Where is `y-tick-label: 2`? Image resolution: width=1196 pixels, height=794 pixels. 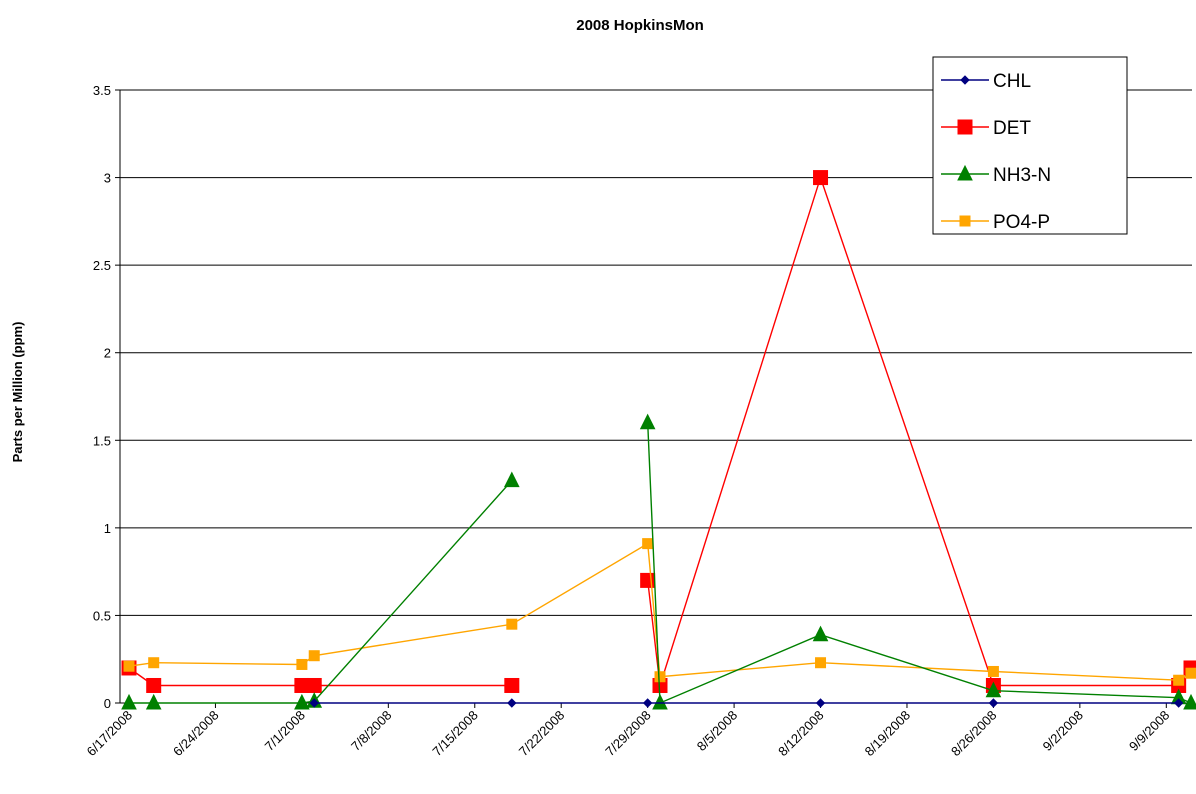 y-tick-label: 2 is located at coordinates (107, 353).